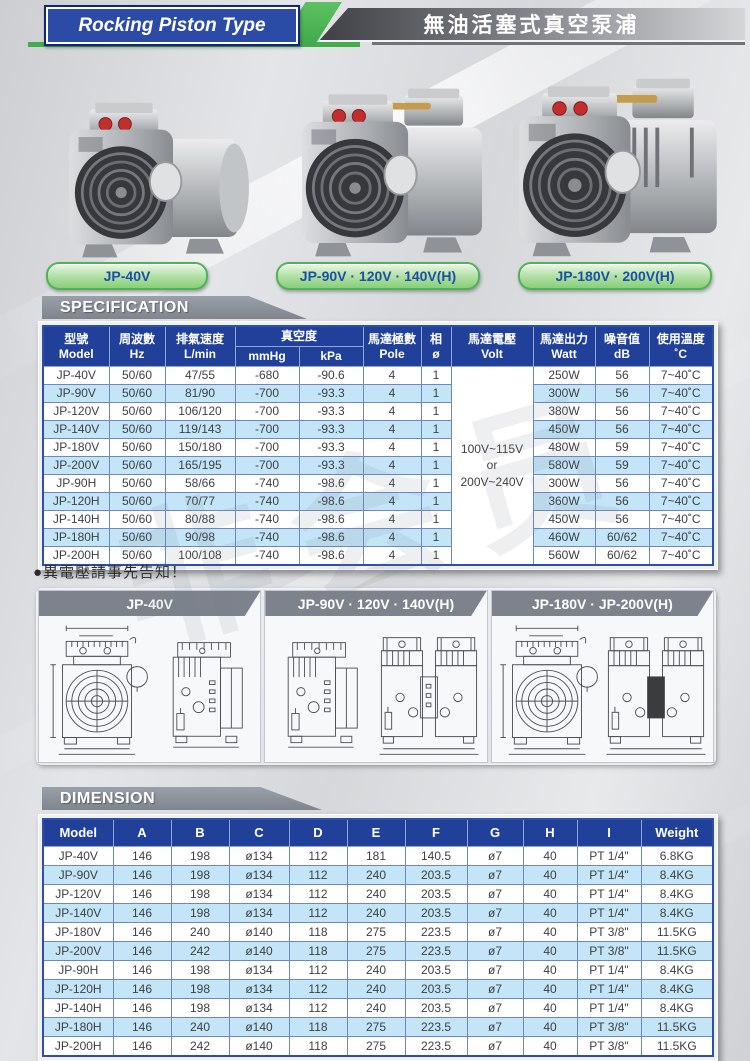 This screenshot has width=750, height=1061. I want to click on line-drawing-side-view, so click(323, 695).